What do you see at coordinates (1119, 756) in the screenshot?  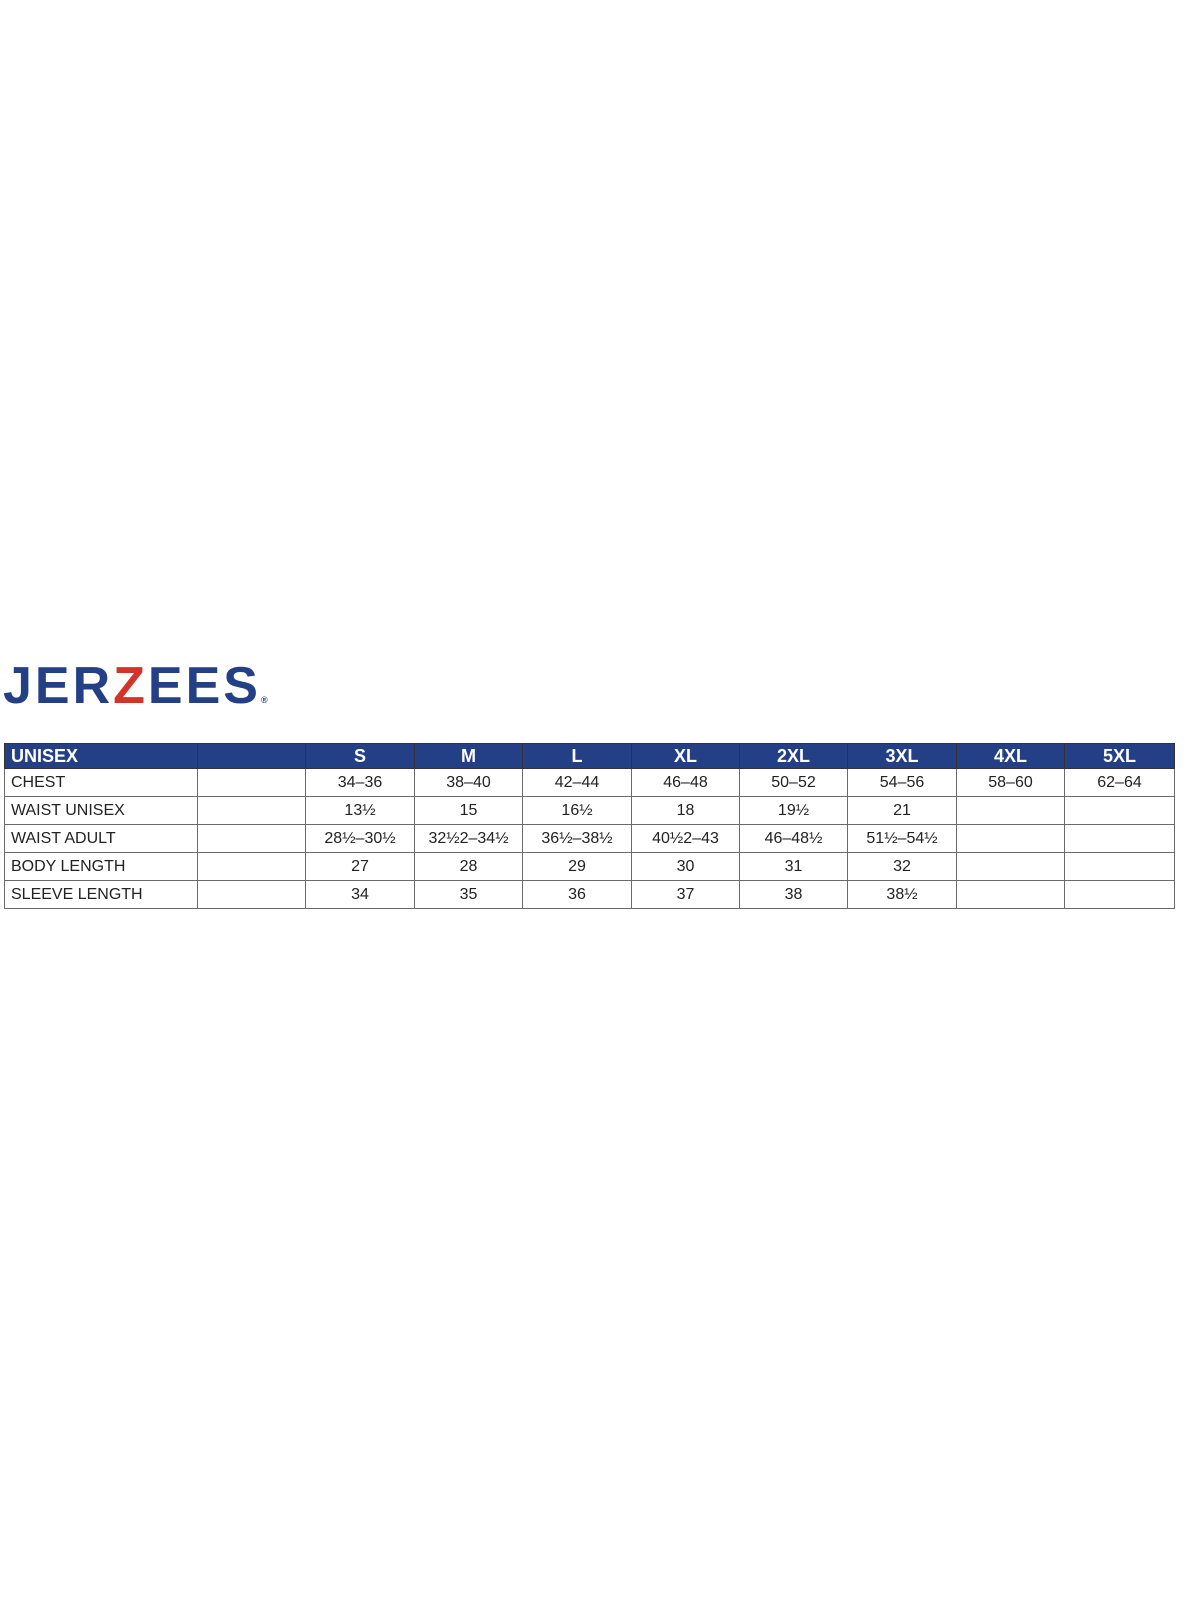 I see `size-header: 5XL` at bounding box center [1119, 756].